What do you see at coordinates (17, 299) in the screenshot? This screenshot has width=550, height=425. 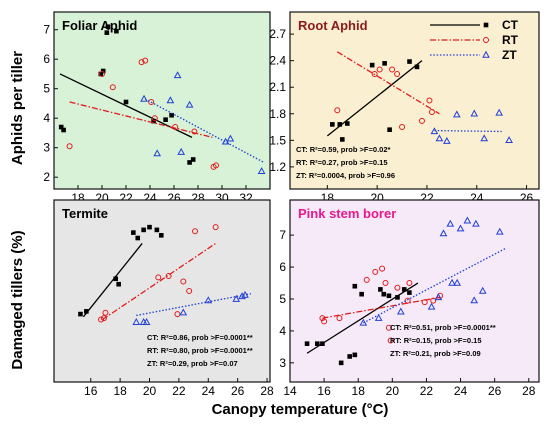 I see `y-axis-label-damaged: Damaged tillers (%)` at bounding box center [17, 299].